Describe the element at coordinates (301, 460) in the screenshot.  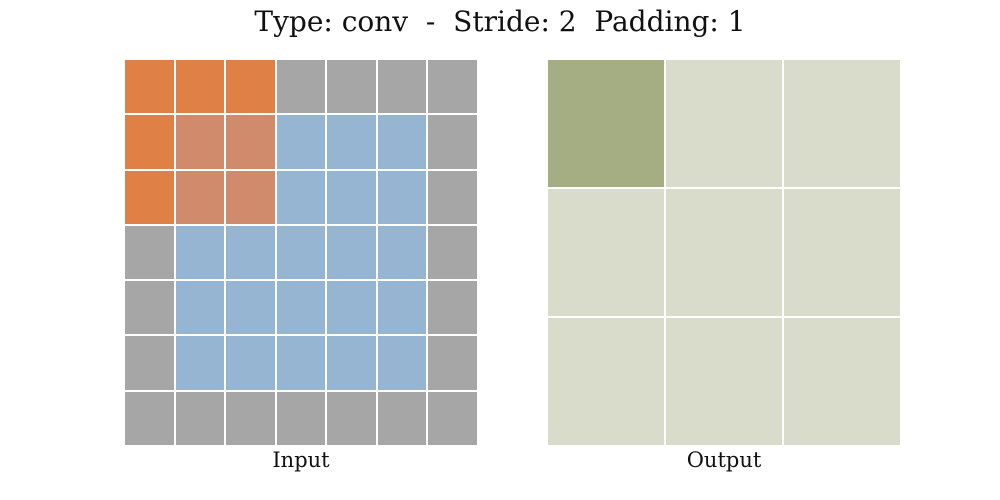
I see `input-label: Input` at that location.